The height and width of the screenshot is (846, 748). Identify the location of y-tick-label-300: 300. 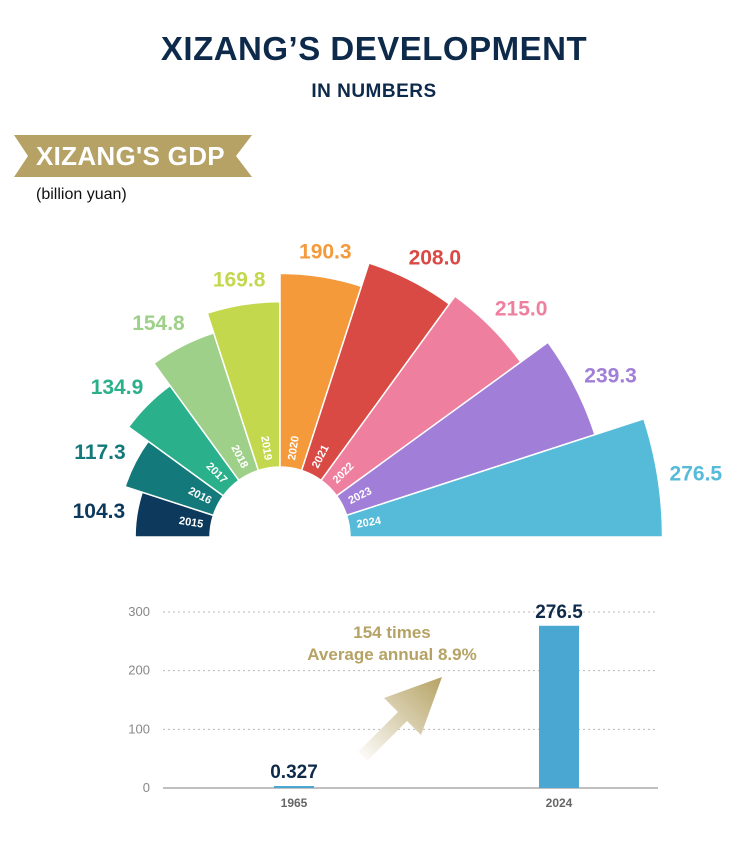
(139, 611).